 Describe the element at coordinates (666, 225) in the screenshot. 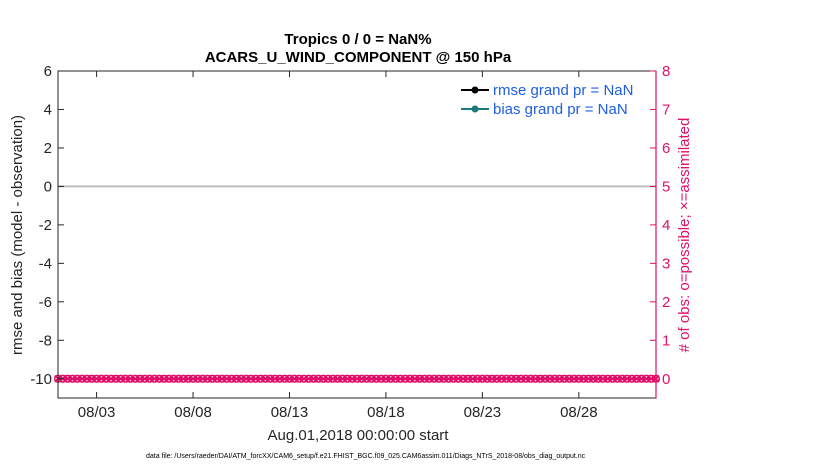

I see `y2-tick-label: 4` at that location.